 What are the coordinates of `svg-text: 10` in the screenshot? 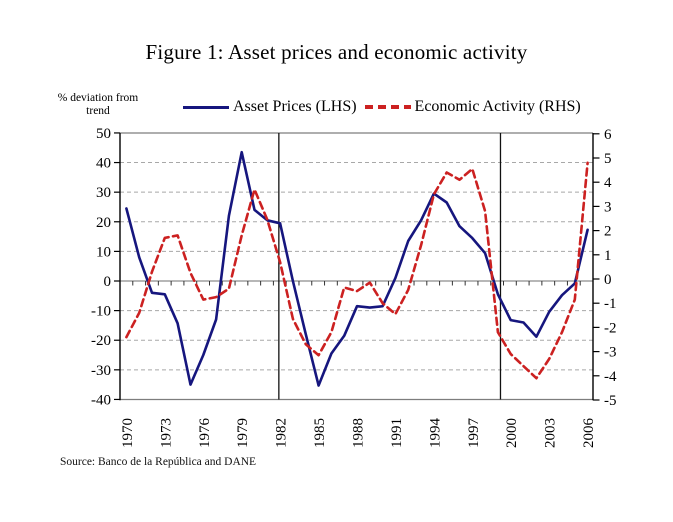 It's located at (103, 252).